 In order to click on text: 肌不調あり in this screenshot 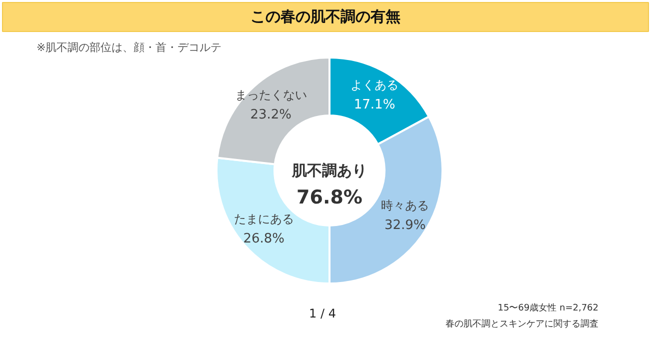, I will do `click(329, 171)`.